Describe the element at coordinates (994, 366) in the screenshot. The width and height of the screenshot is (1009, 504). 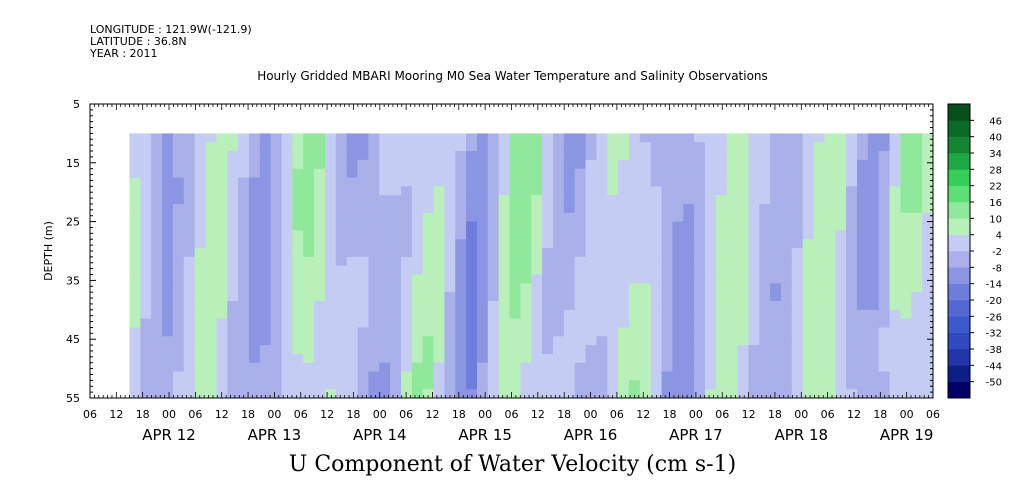
I see `colorbar-tick-label: -44` at that location.